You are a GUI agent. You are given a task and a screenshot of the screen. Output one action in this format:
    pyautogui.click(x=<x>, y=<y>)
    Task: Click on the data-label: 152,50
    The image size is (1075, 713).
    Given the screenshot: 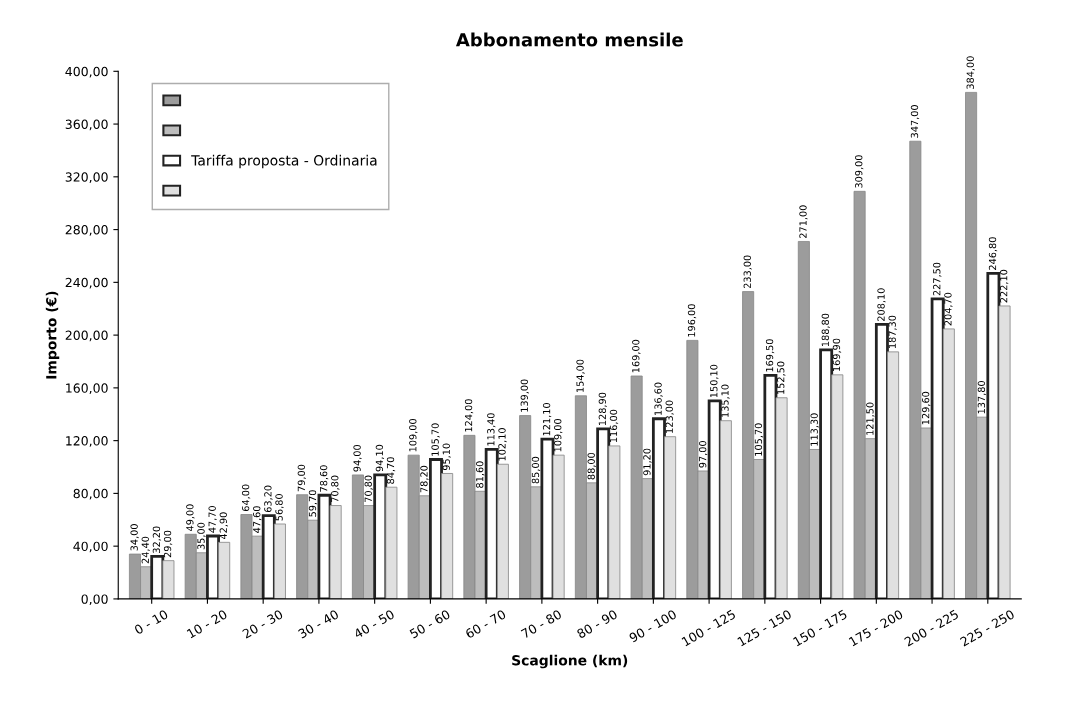 What is the action you would take?
    pyautogui.click(x=781, y=377)
    